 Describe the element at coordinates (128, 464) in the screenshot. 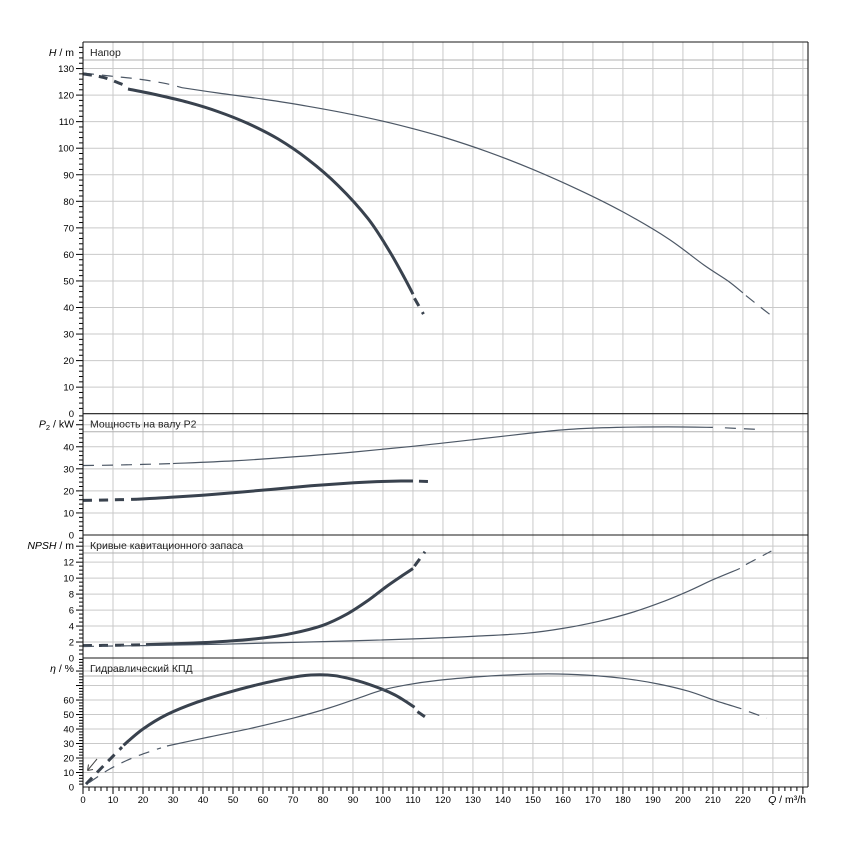

I see `power-curve-thin-dashed-segment` at that location.